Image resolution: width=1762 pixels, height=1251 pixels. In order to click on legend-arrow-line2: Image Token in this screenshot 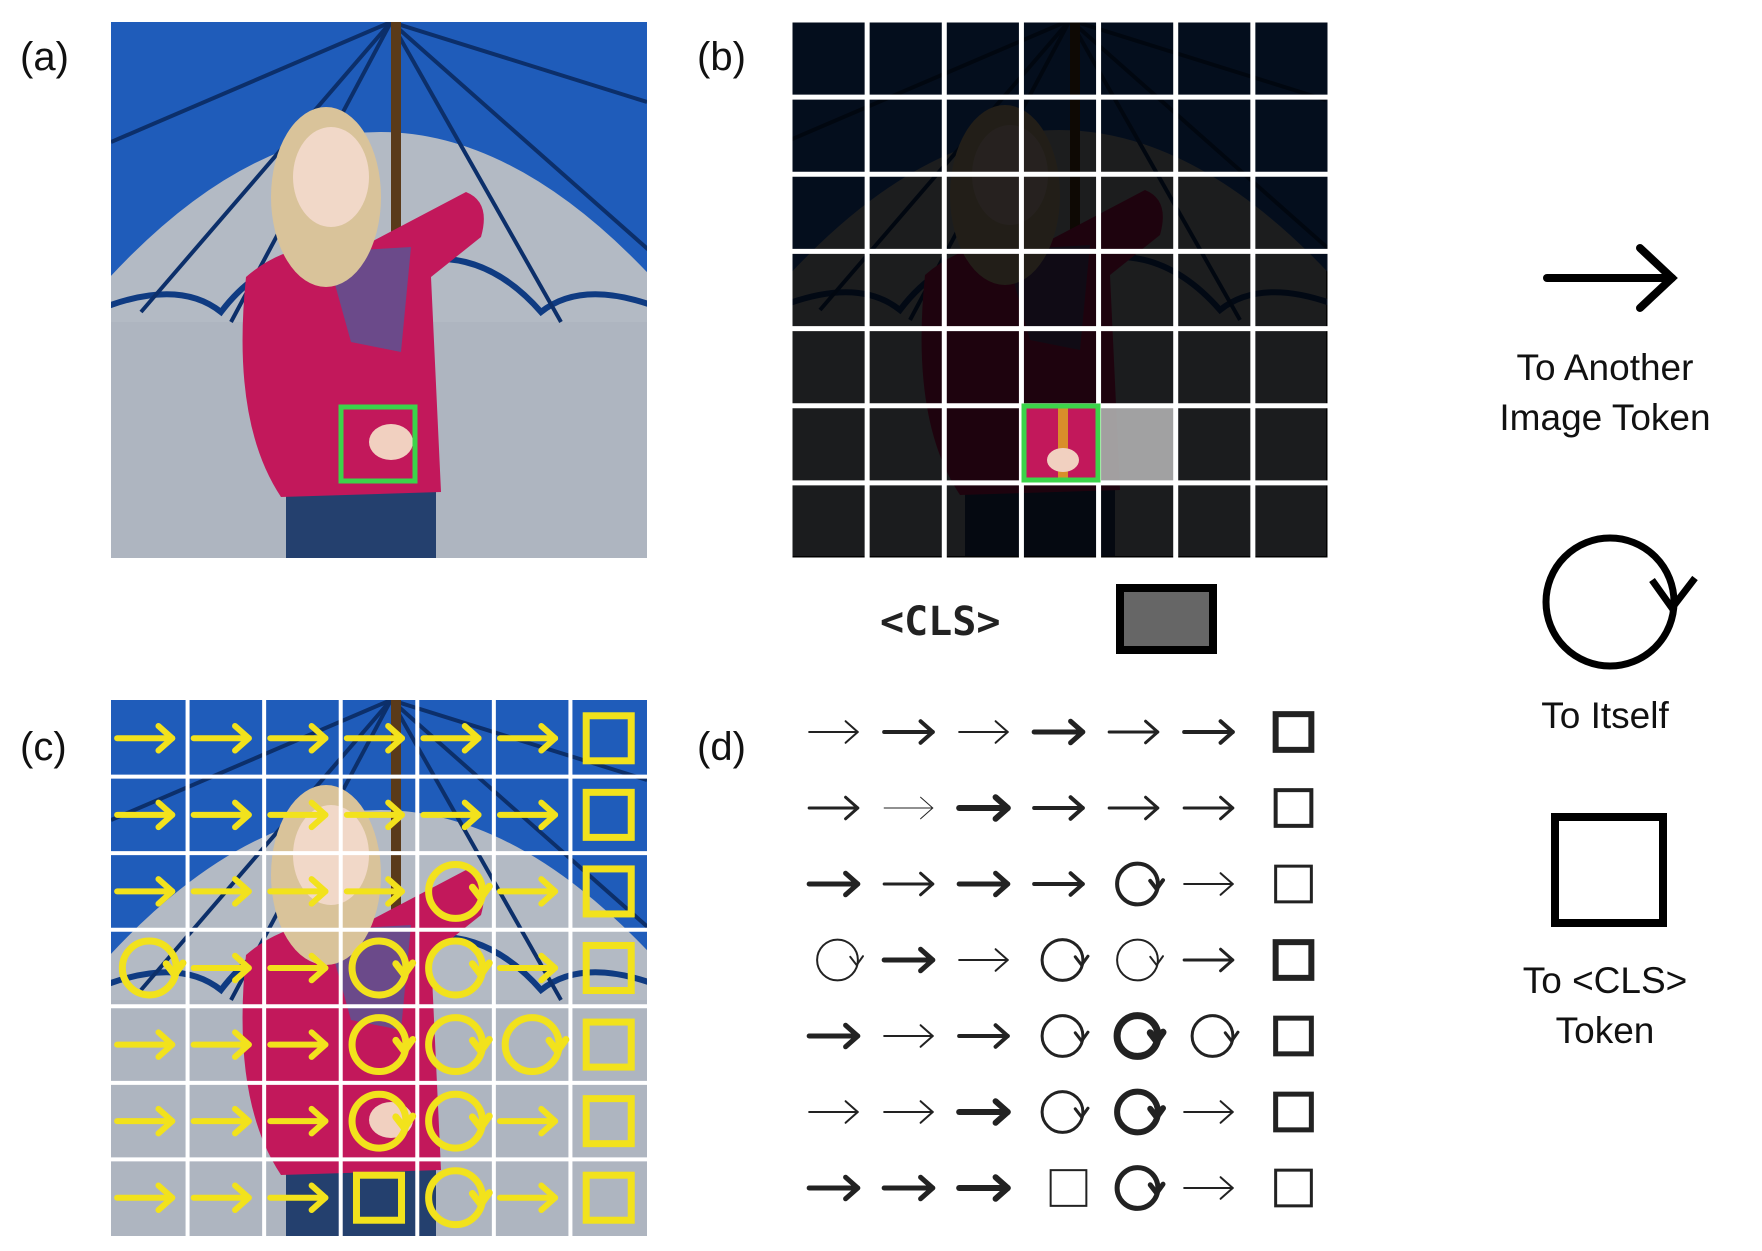, I will do `click(1604, 417)`.